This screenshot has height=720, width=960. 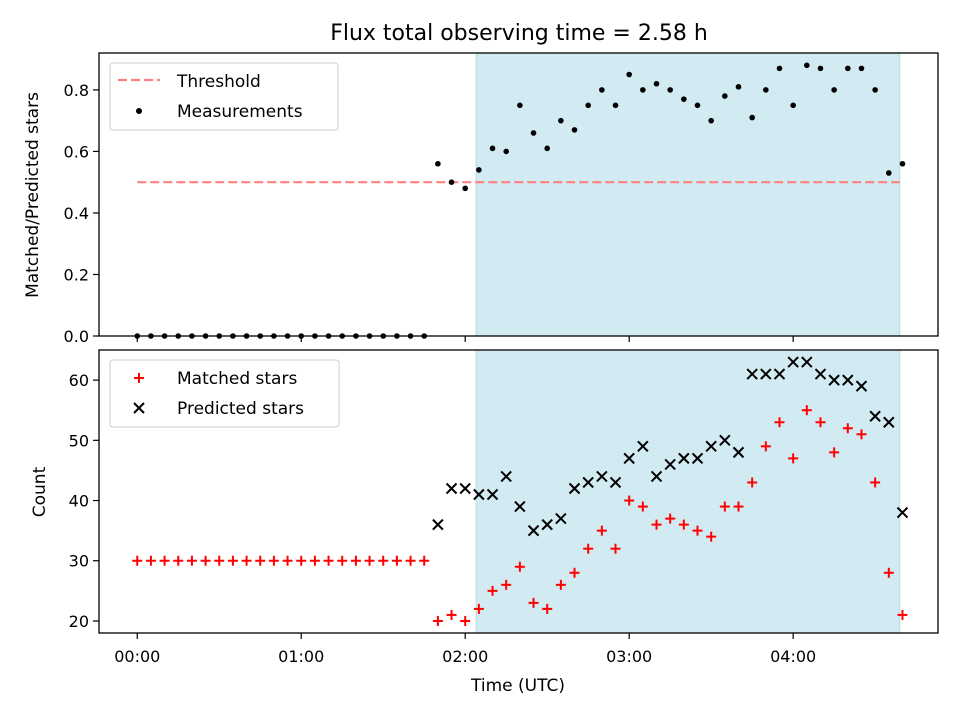 I want to click on predicted-stars-legend-label: Predicted stars, so click(x=240, y=409).